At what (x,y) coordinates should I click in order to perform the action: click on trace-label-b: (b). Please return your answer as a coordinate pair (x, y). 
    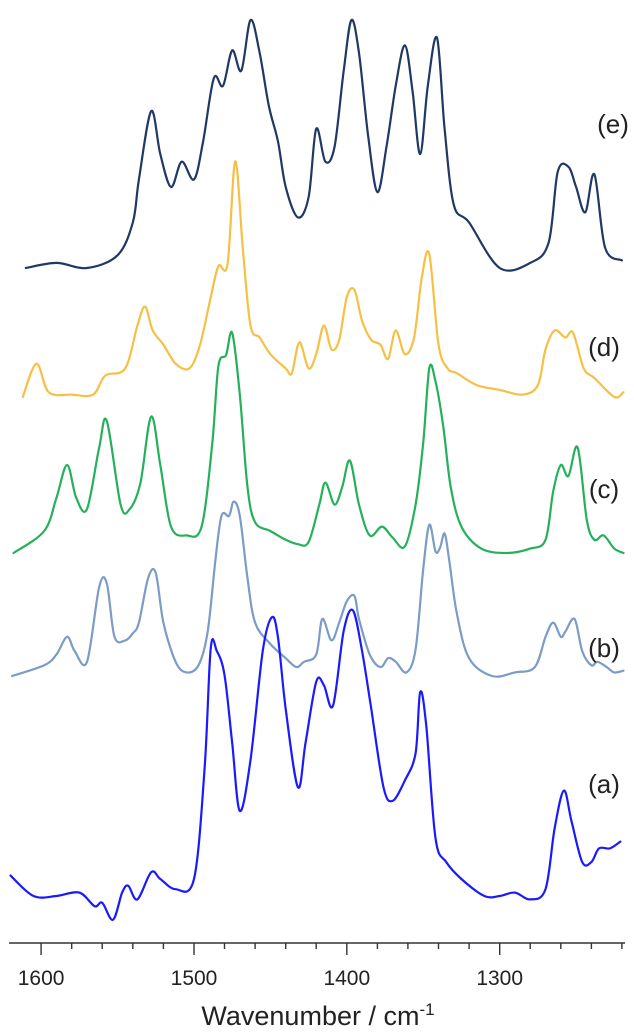
    Looking at the image, I should click on (604, 648).